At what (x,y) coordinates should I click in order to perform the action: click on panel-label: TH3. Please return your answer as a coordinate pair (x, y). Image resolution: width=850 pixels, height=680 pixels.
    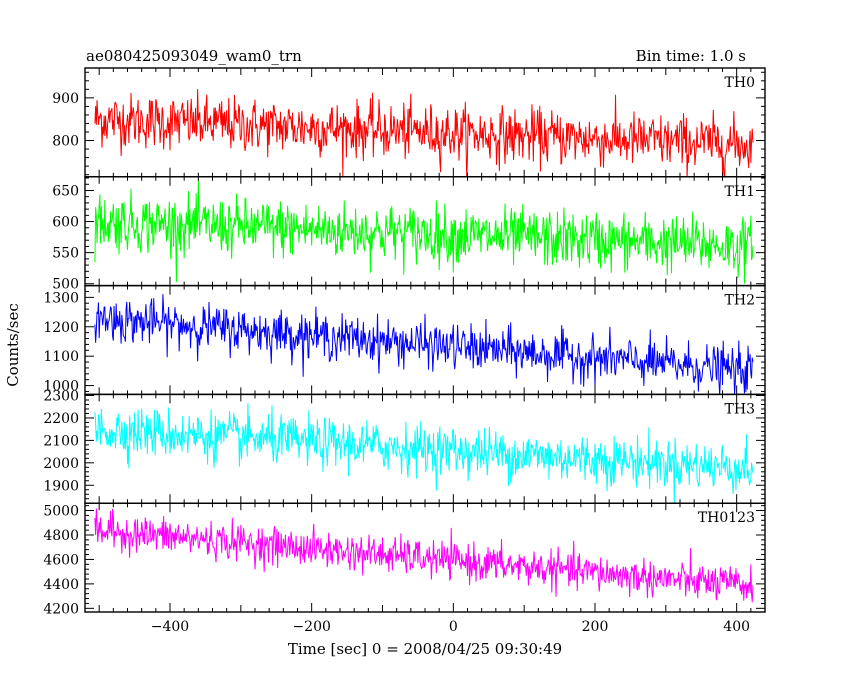
    Looking at the image, I should click on (740, 409).